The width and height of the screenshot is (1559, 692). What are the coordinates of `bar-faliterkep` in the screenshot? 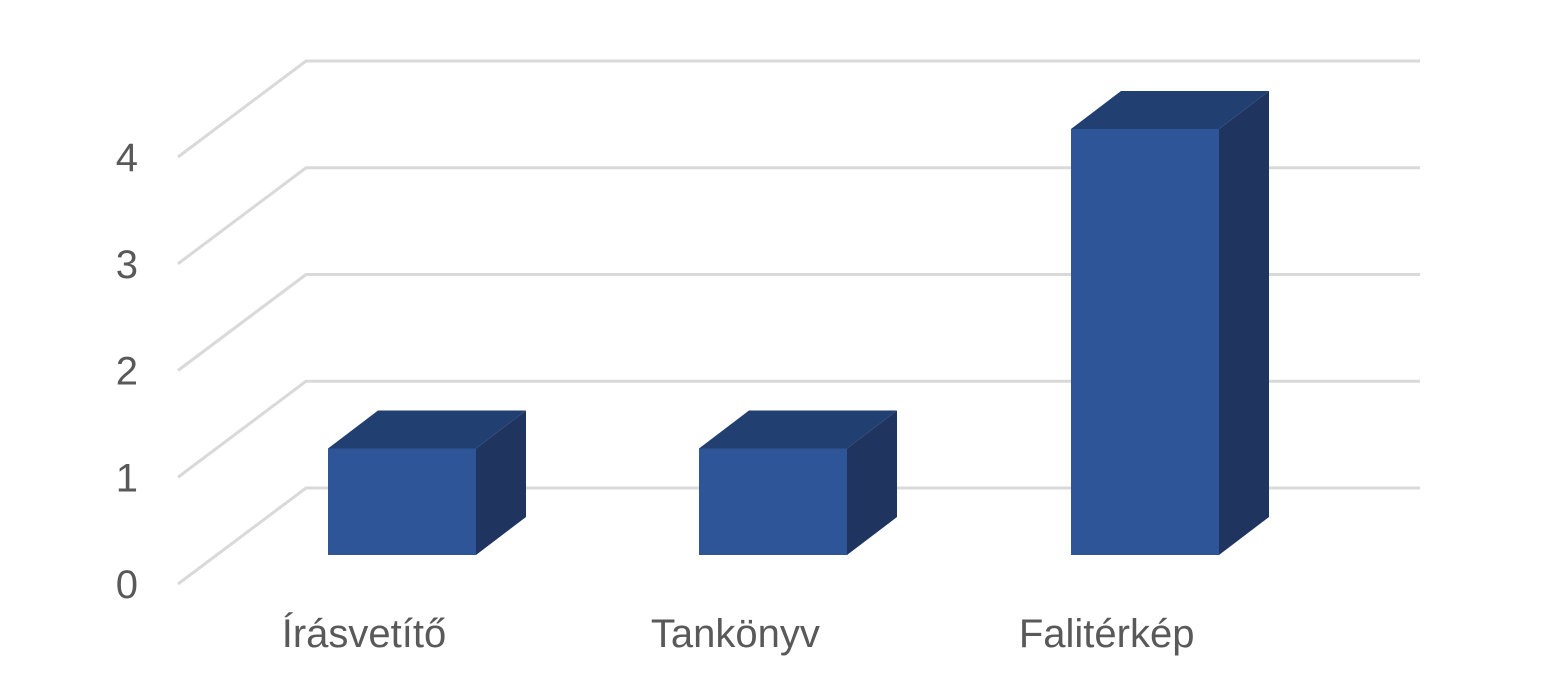 It's located at (1170, 323).